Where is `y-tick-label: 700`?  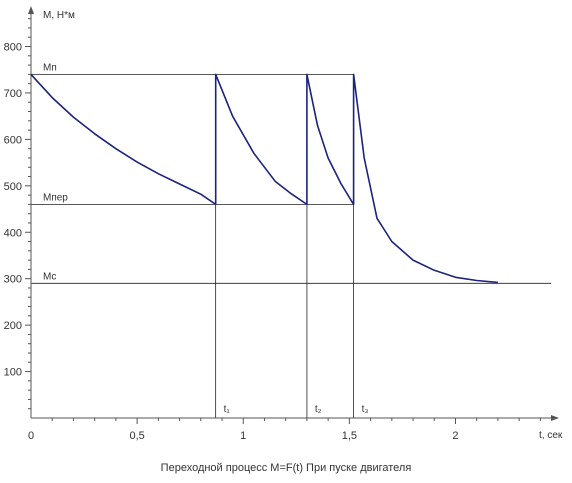 y-tick-label: 700 is located at coordinates (13, 94).